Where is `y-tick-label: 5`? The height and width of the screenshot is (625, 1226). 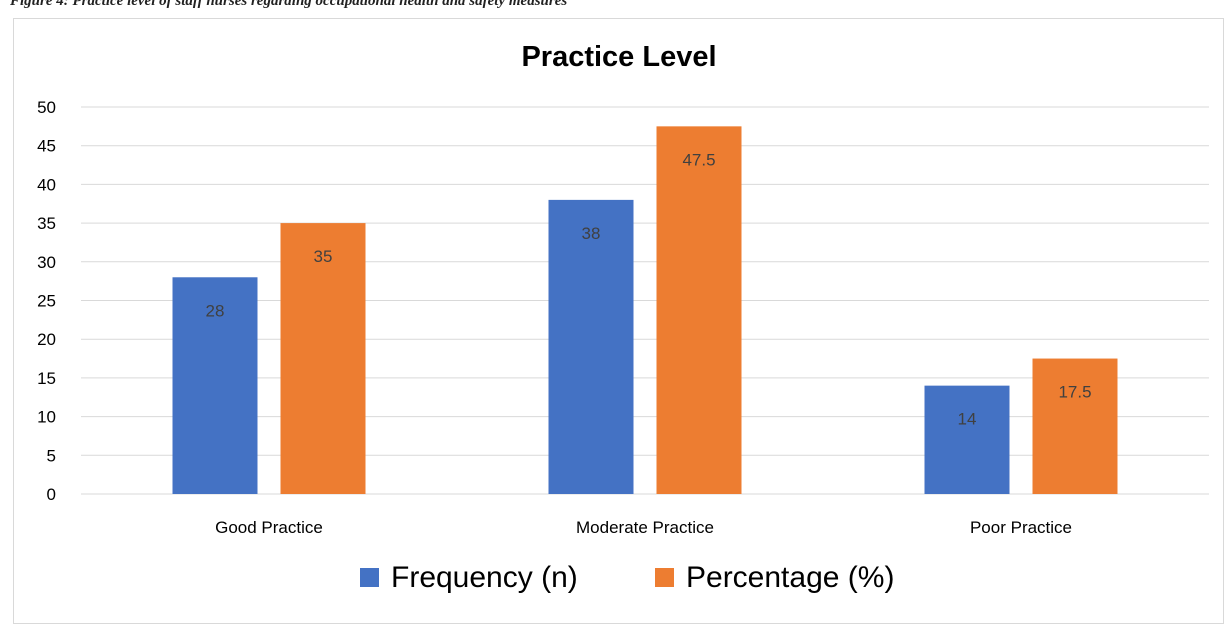 y-tick-label: 5 is located at coordinates (51, 455).